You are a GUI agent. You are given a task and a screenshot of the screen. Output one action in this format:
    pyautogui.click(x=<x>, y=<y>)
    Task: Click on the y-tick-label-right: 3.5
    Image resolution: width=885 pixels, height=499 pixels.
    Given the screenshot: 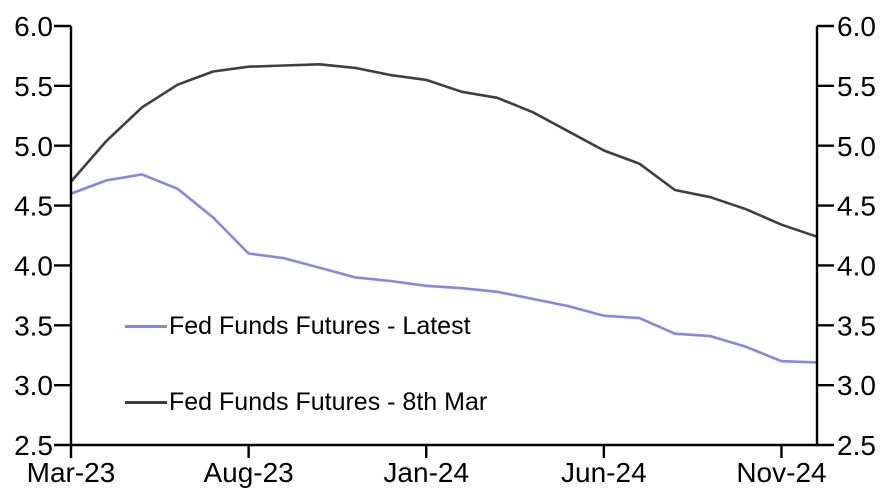 What is the action you would take?
    pyautogui.click(x=856, y=325)
    